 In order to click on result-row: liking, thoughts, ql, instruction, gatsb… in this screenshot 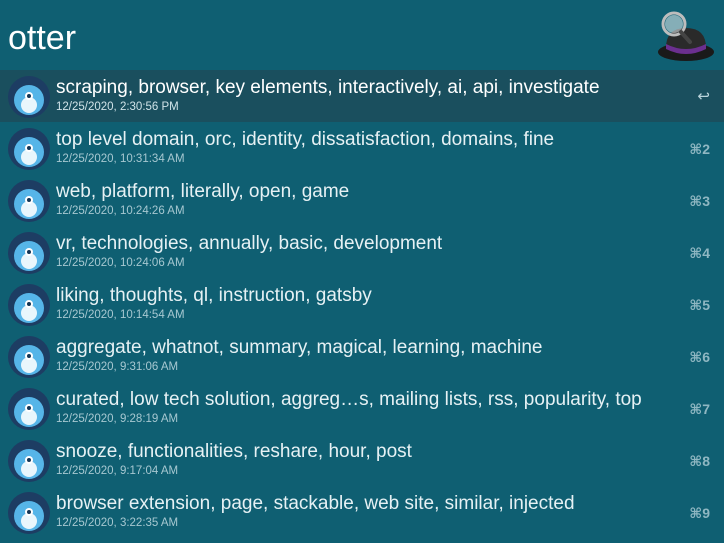, I will do `click(362, 304)`.